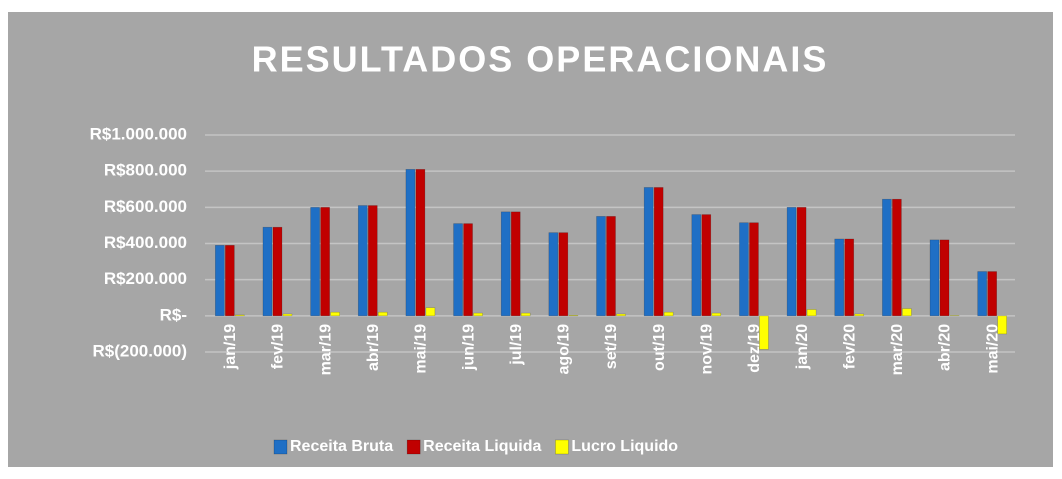 This screenshot has height=479, width=1062. Describe the element at coordinates (897, 350) in the screenshot. I see `x-tick-label: mar/20` at that location.